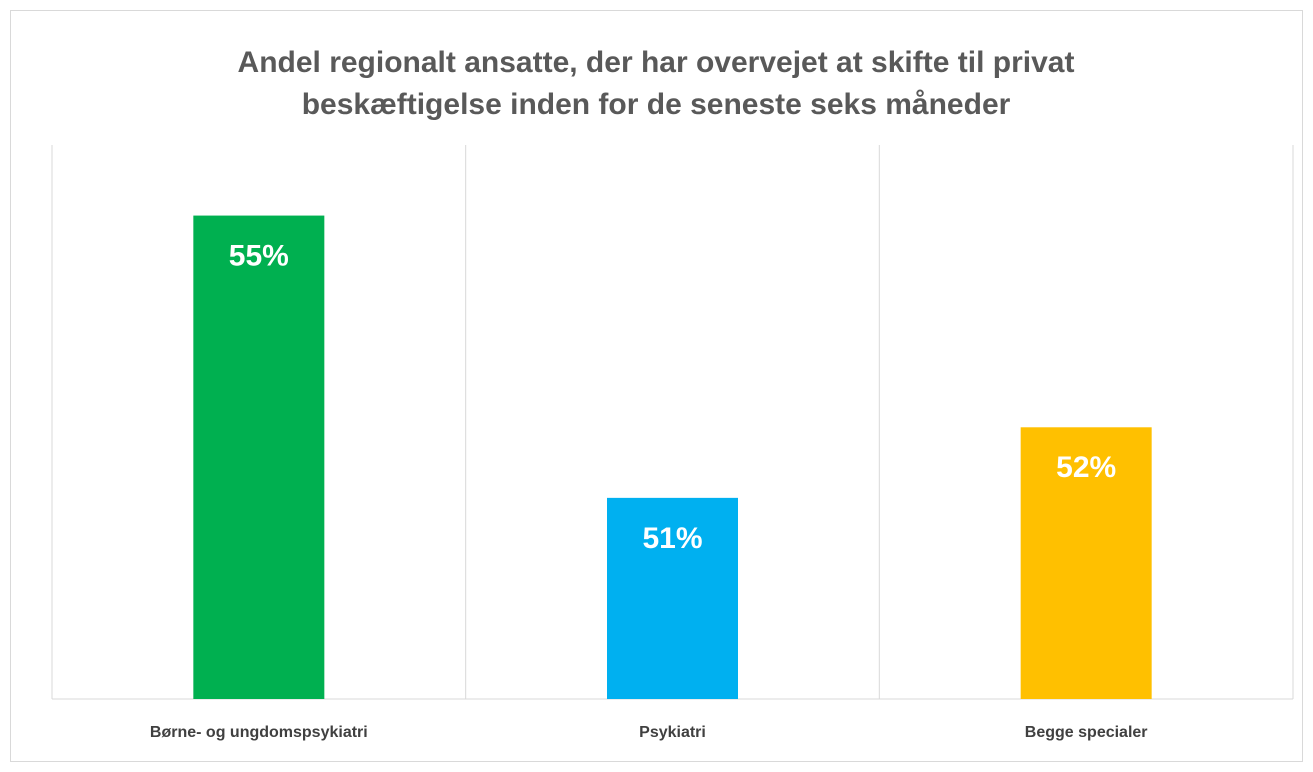  What do you see at coordinates (259, 255) in the screenshot?
I see `data-label: 55%` at bounding box center [259, 255].